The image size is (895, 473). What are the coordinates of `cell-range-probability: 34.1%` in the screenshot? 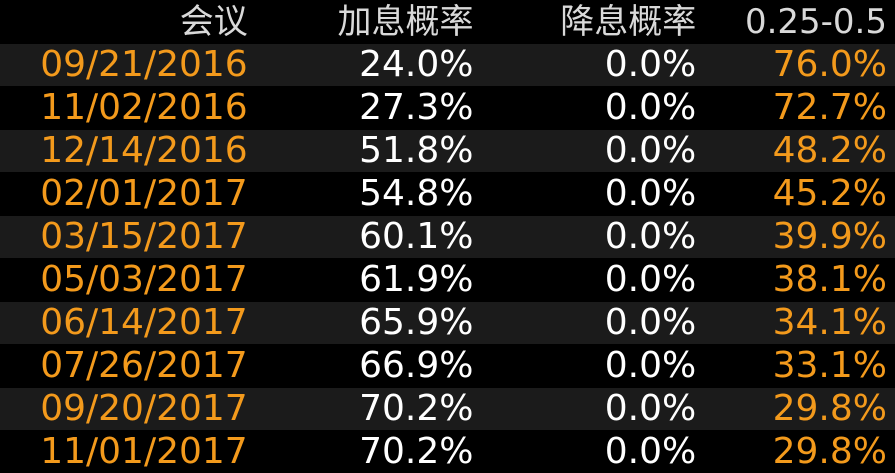 It's located at (829, 322).